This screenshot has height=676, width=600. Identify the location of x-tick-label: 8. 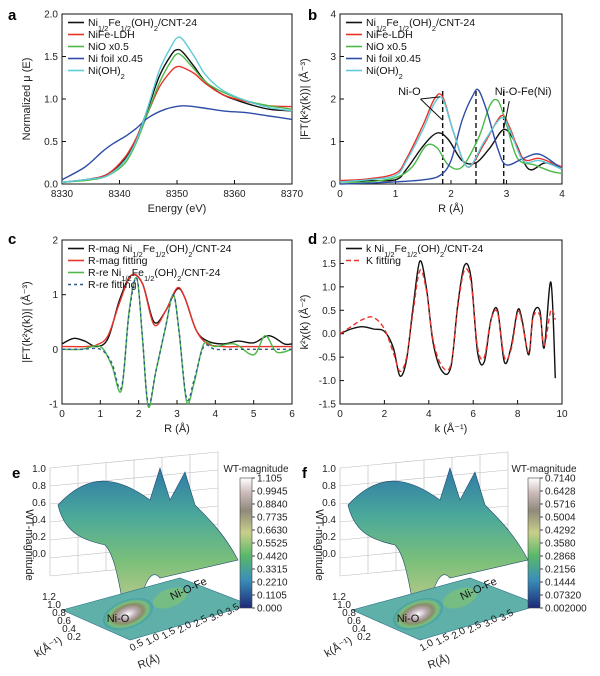
(518, 414).